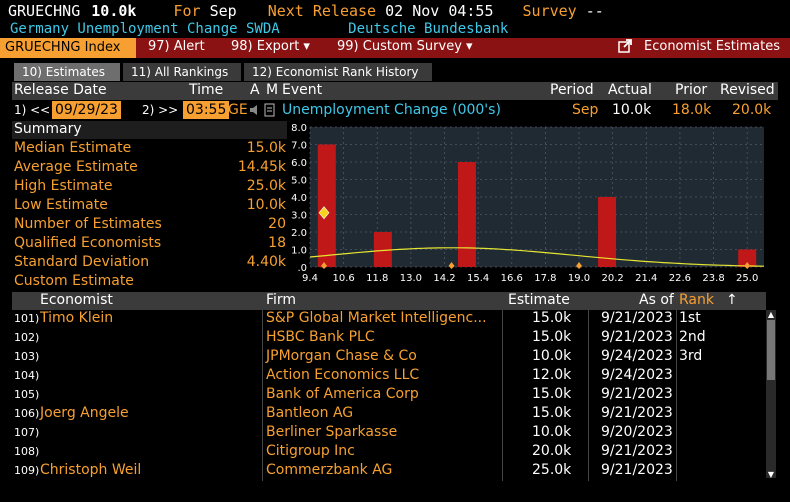 This screenshot has height=502, width=790. Describe the element at coordinates (405, 46) in the screenshot. I see `custom-survey-menu: 99) Custom Survey ▾` at that location.